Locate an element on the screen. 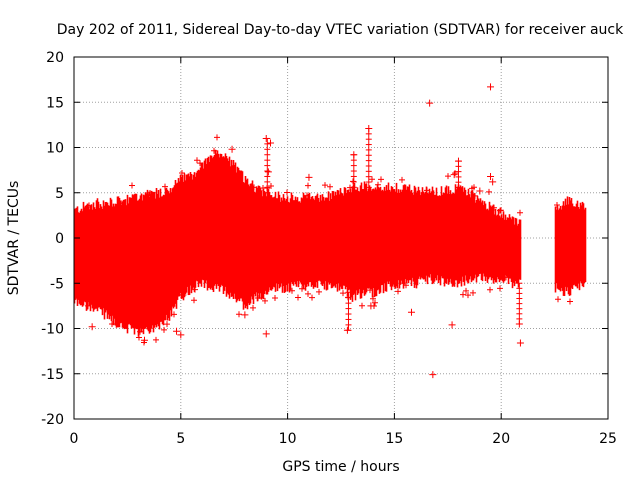  y-tick-label: -5 is located at coordinates (57, 284).